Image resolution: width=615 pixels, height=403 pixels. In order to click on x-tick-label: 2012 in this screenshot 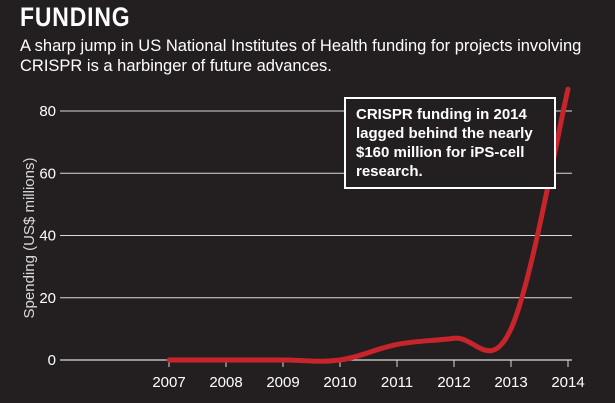, I will do `click(453, 382)`.